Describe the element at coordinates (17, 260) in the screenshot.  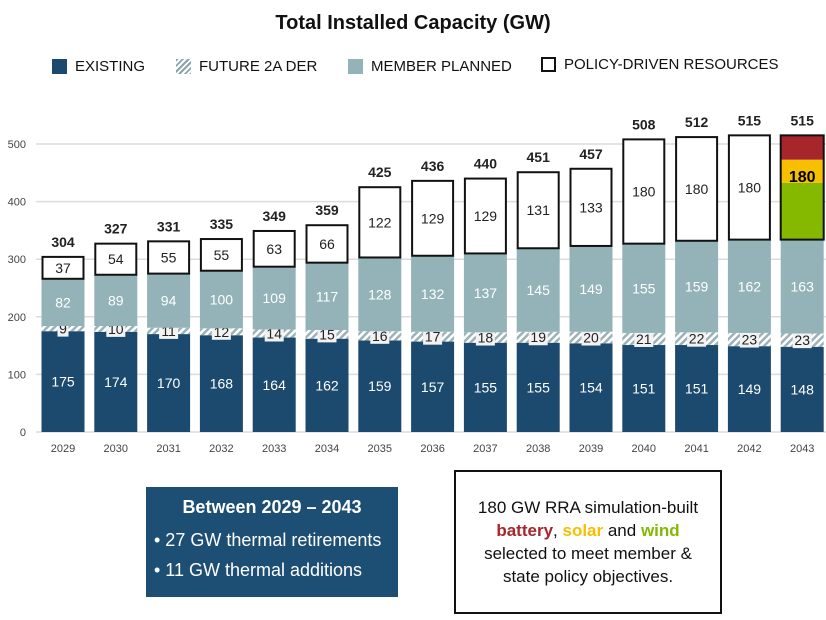
I see `y-tick-label: 300` at that location.